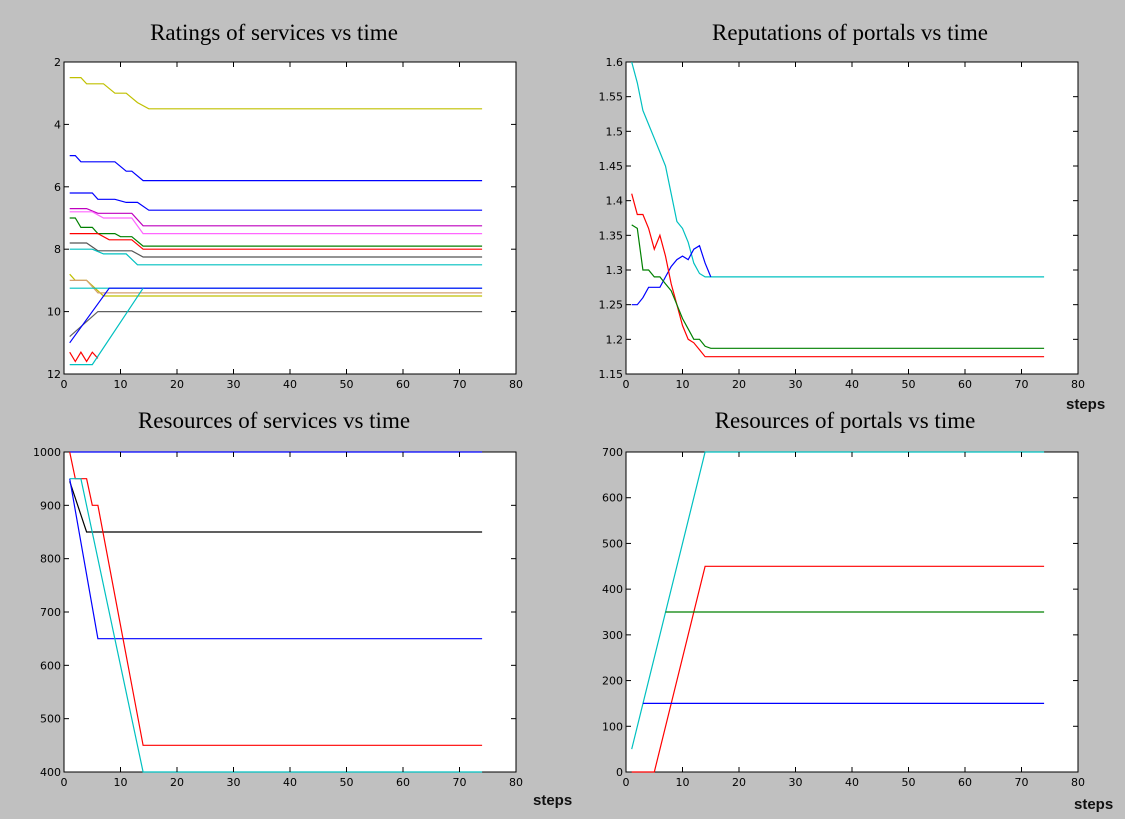  What do you see at coordinates (611, 166) in the screenshot?
I see `y-tick-label: 1.45` at bounding box center [611, 166].